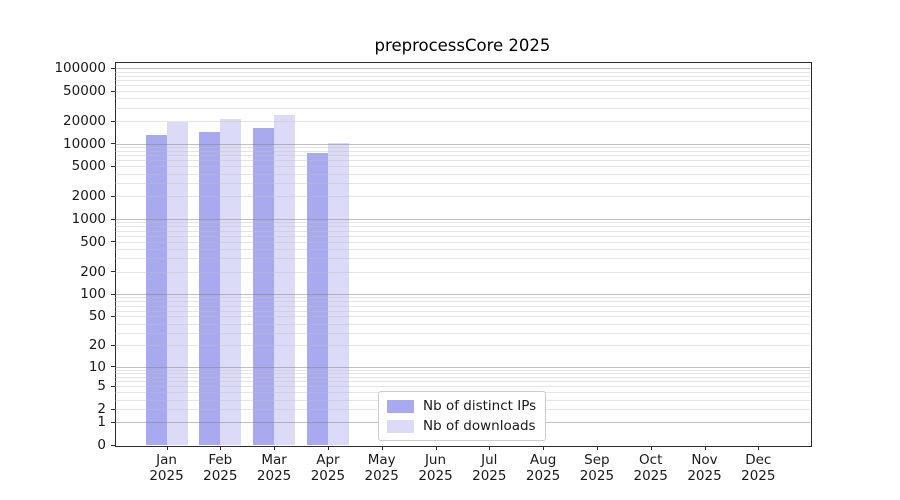  What do you see at coordinates (489, 468) in the screenshot?
I see `x-tick-label: Jul 2025` at bounding box center [489, 468].